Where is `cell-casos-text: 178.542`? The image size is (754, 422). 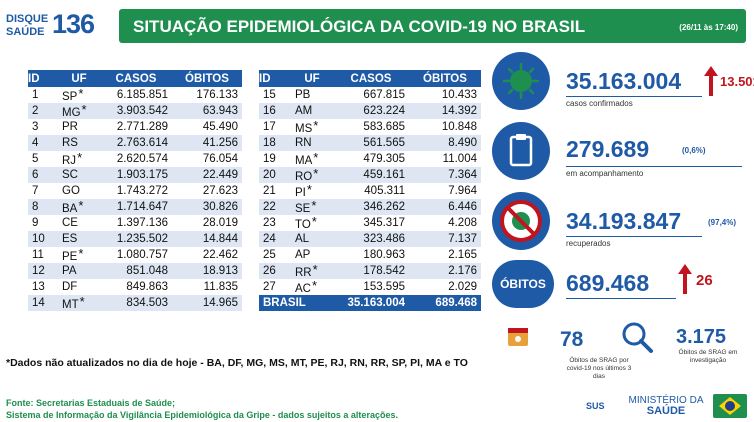 cell-casos-text: 178.542 is located at coordinates (384, 271).